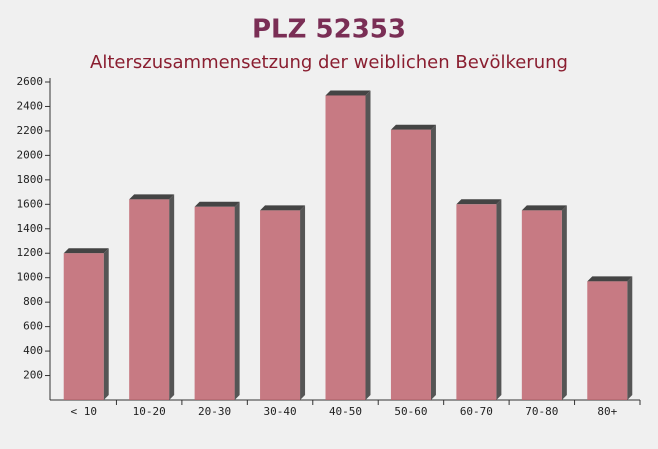 The width and height of the screenshot is (658, 449). Describe the element at coordinates (30, 105) in the screenshot. I see `y-tick-label: 2400` at that location.